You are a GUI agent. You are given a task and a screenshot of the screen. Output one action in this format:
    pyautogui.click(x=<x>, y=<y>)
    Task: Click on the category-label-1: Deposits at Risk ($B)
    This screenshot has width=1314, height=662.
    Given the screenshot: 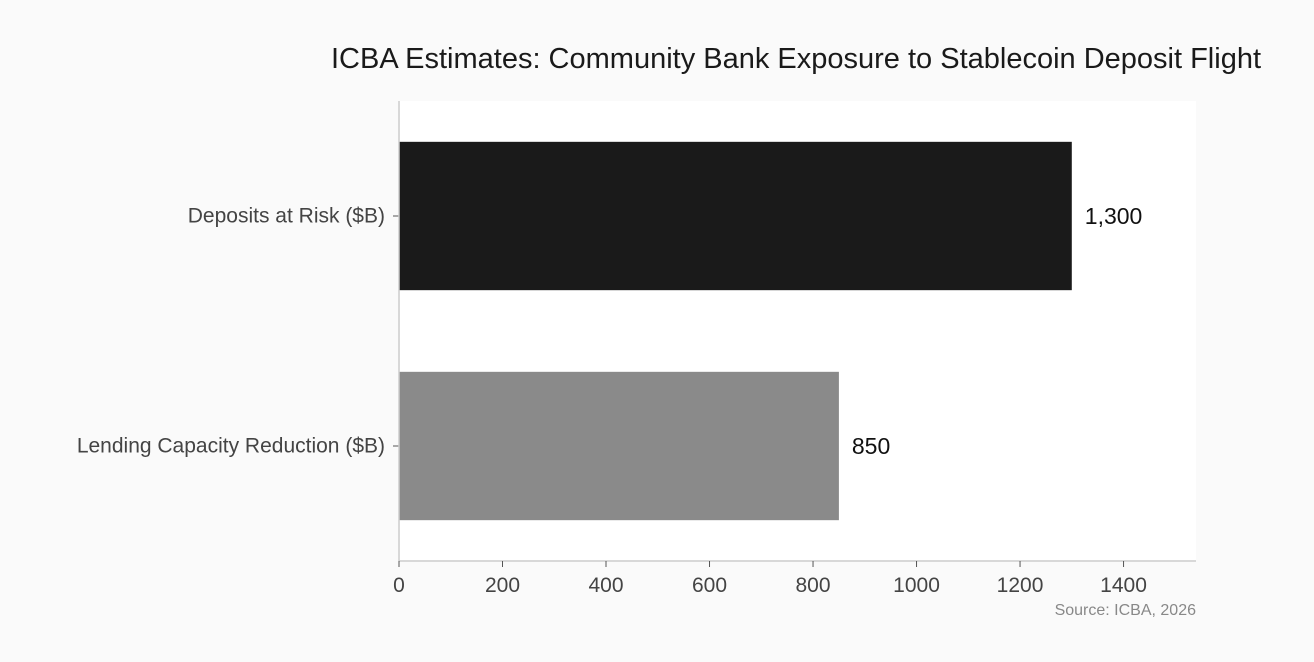 What is the action you would take?
    pyautogui.click(x=286, y=216)
    